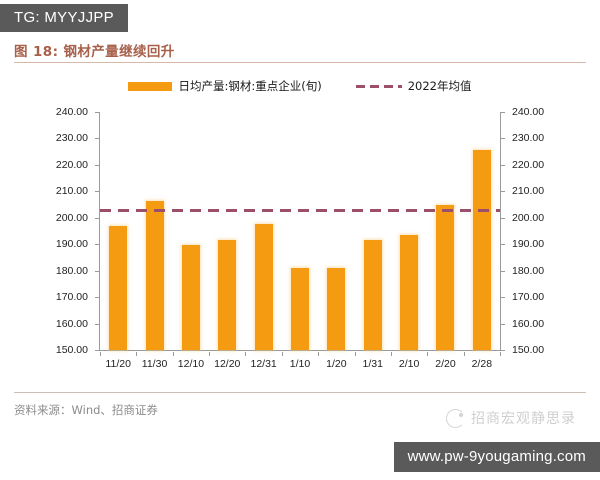  I want to click on circle-swirl-icon, so click(455, 418).